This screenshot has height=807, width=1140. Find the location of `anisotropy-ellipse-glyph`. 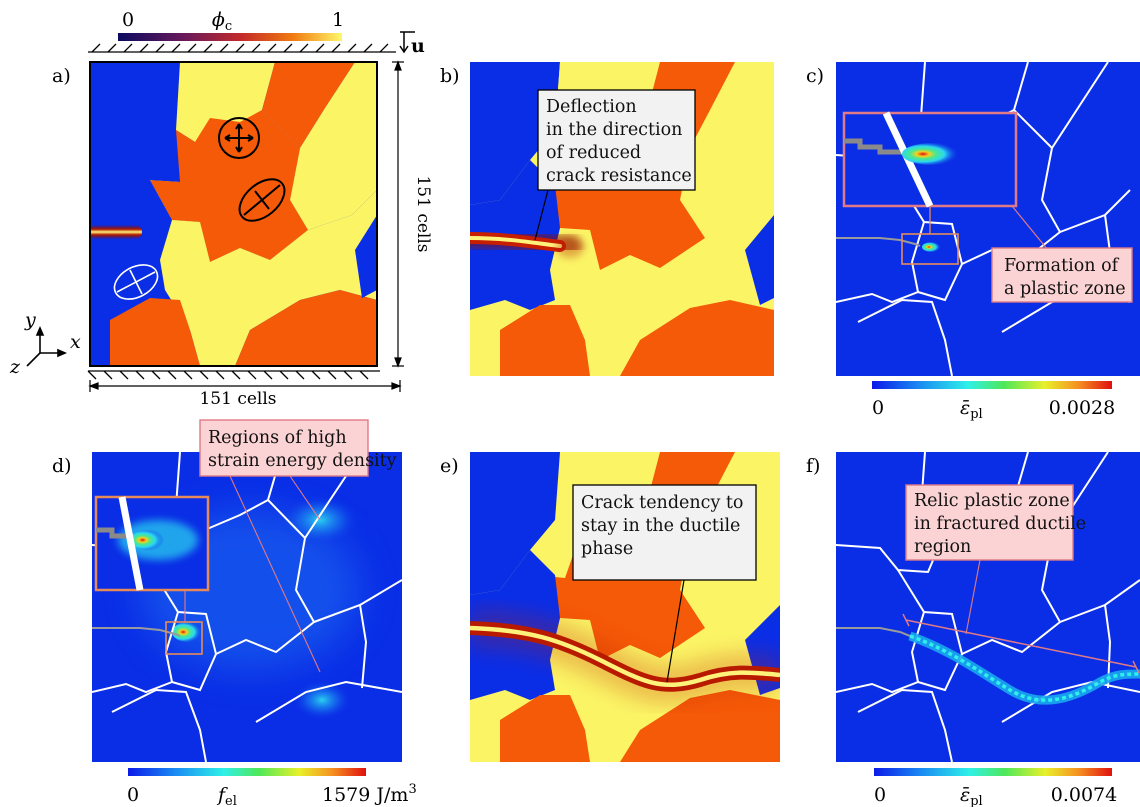

anisotropy-ellipse-glyph is located at coordinates (262, 200).